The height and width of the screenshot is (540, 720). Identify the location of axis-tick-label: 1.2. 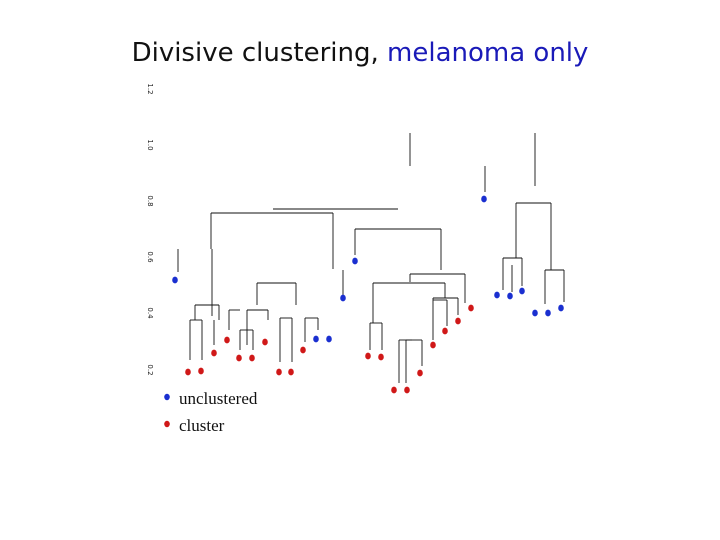
(150, 88).